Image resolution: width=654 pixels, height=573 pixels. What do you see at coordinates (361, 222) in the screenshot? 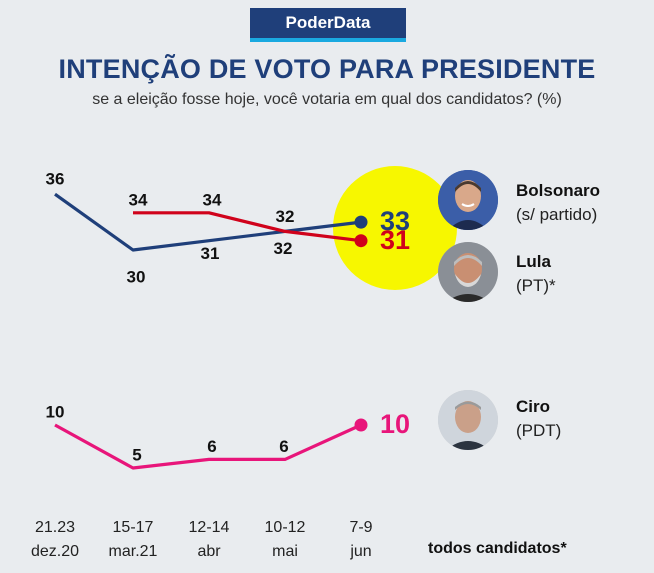
I see `series-end-point-bolsonaro` at bounding box center [361, 222].